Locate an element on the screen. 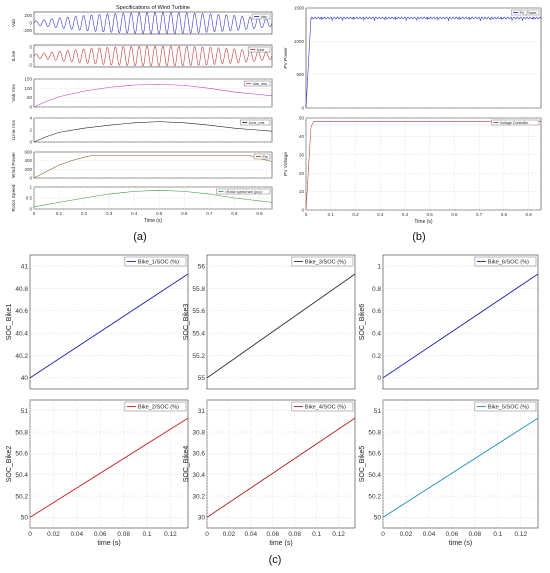  y-tick-label: 4 is located at coordinates (30, 118).